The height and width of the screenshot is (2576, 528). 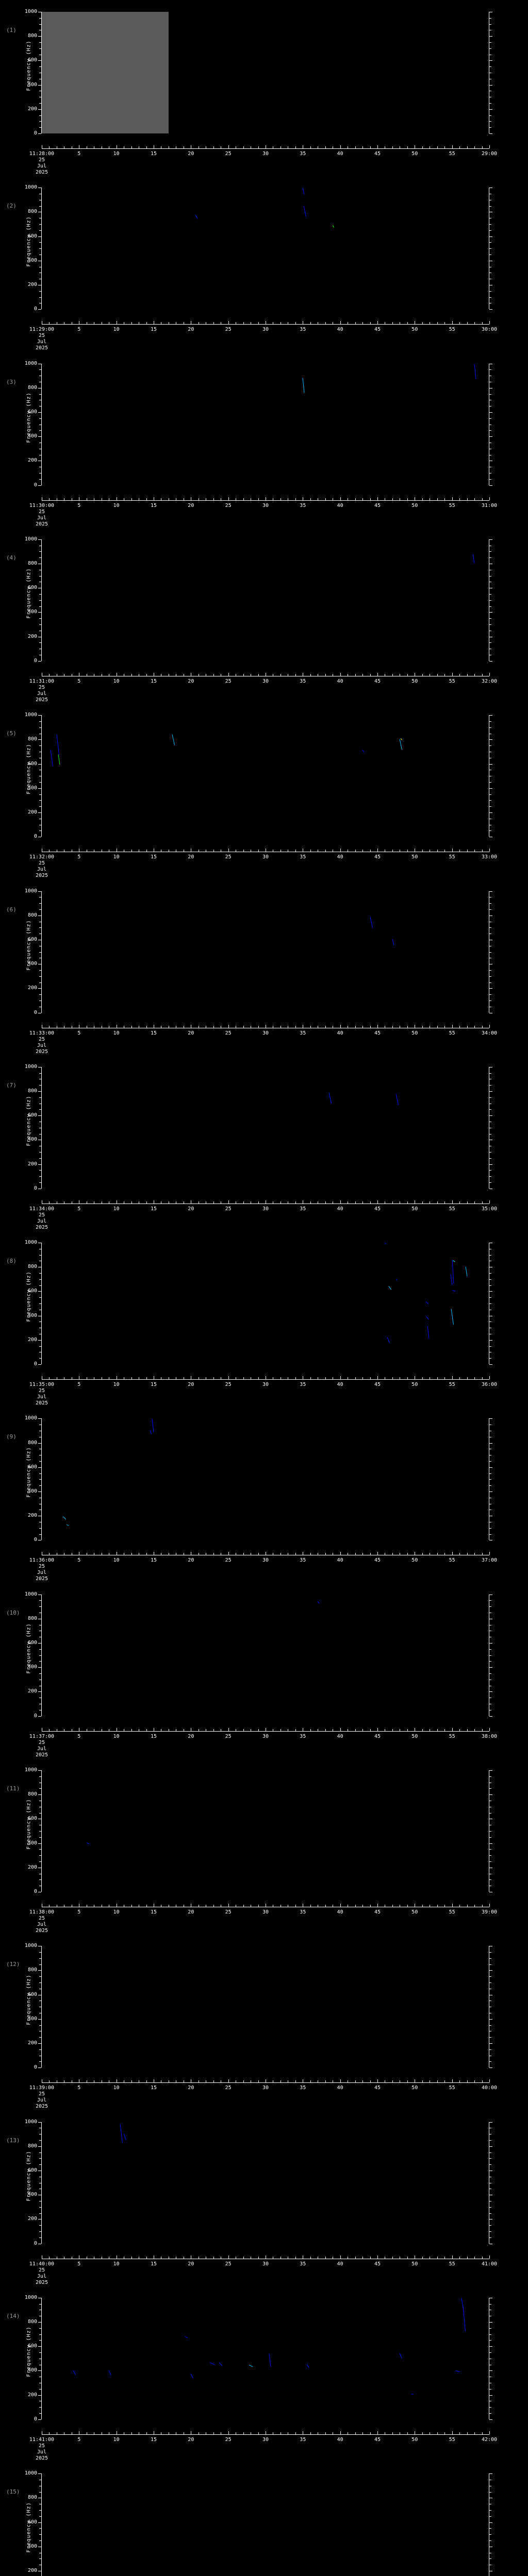 What do you see at coordinates (42, 1385) in the screenshot?
I see `x-axis-start-time: 11:35:00` at bounding box center [42, 1385].